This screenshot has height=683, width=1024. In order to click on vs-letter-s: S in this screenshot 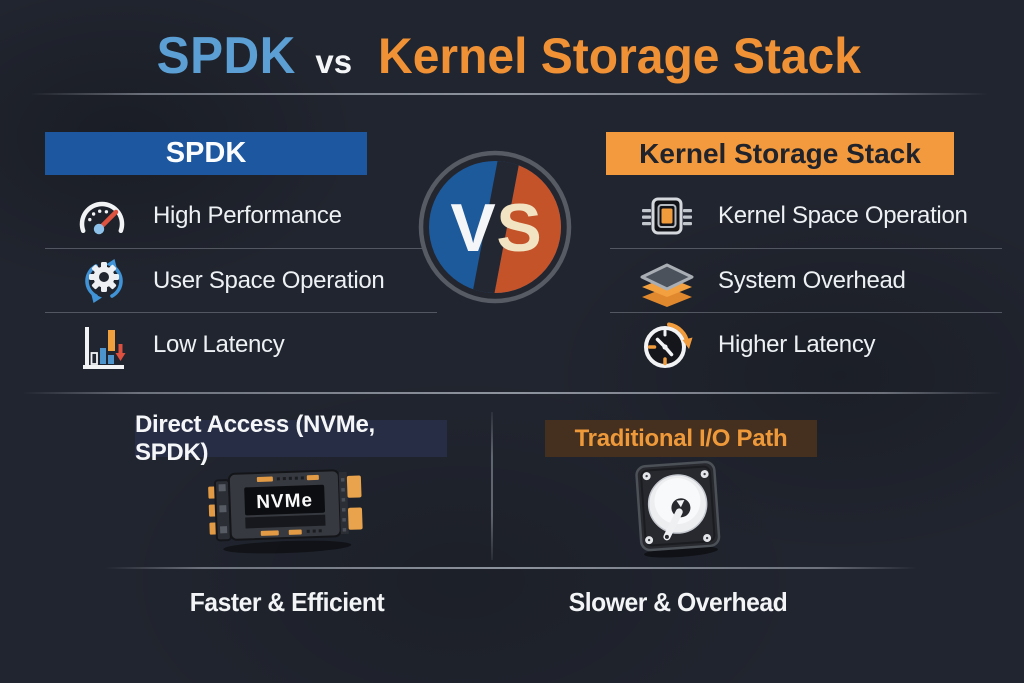, I will do `click(518, 228)`.